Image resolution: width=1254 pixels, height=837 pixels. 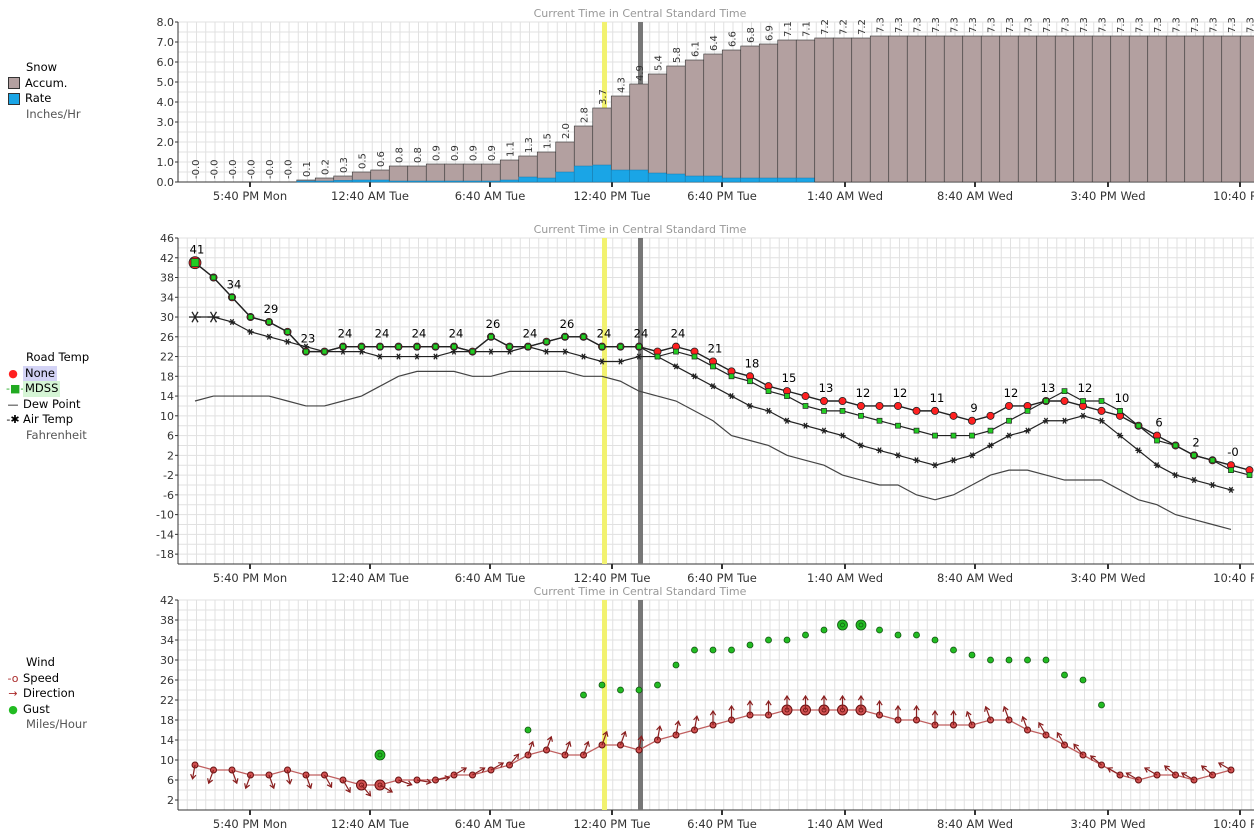 I want to click on temp-value-label: 21, so click(x=715, y=348).